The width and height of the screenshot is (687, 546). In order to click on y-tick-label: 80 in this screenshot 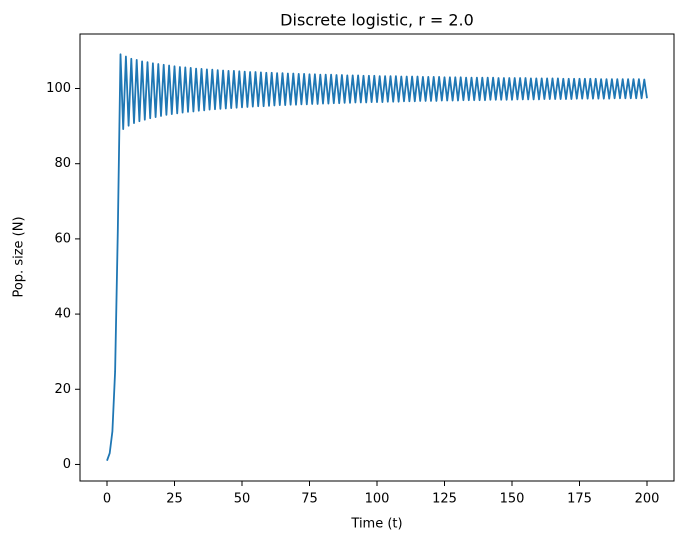, I will do `click(62, 163)`.